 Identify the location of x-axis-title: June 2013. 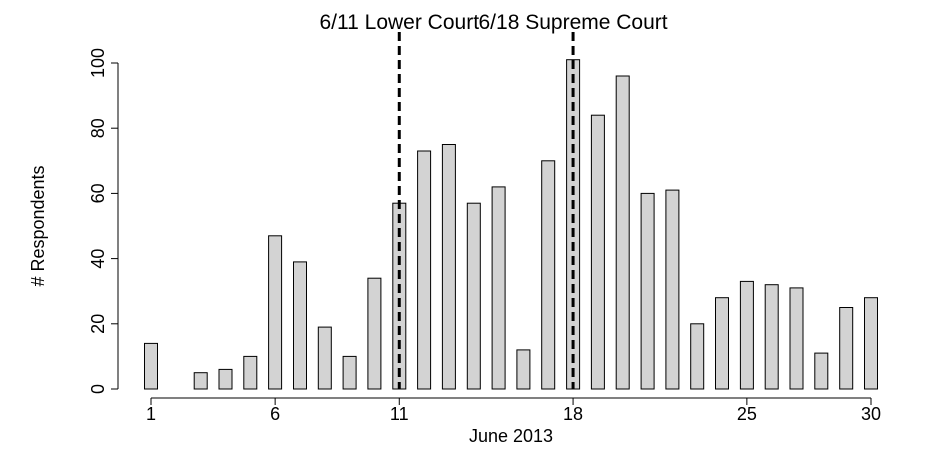
(511, 436).